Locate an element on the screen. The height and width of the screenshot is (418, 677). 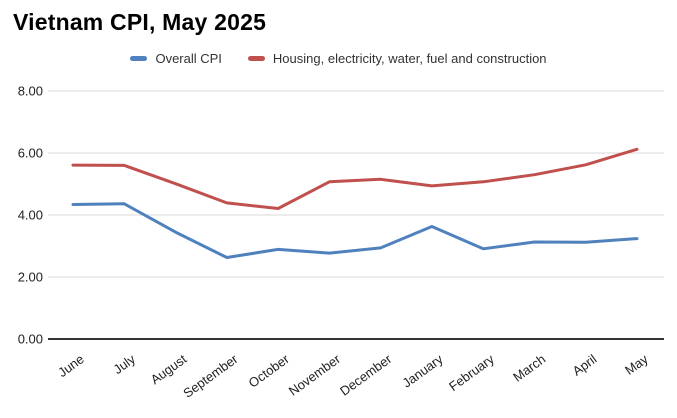
x-tick-label-september: September is located at coordinates (210, 376).